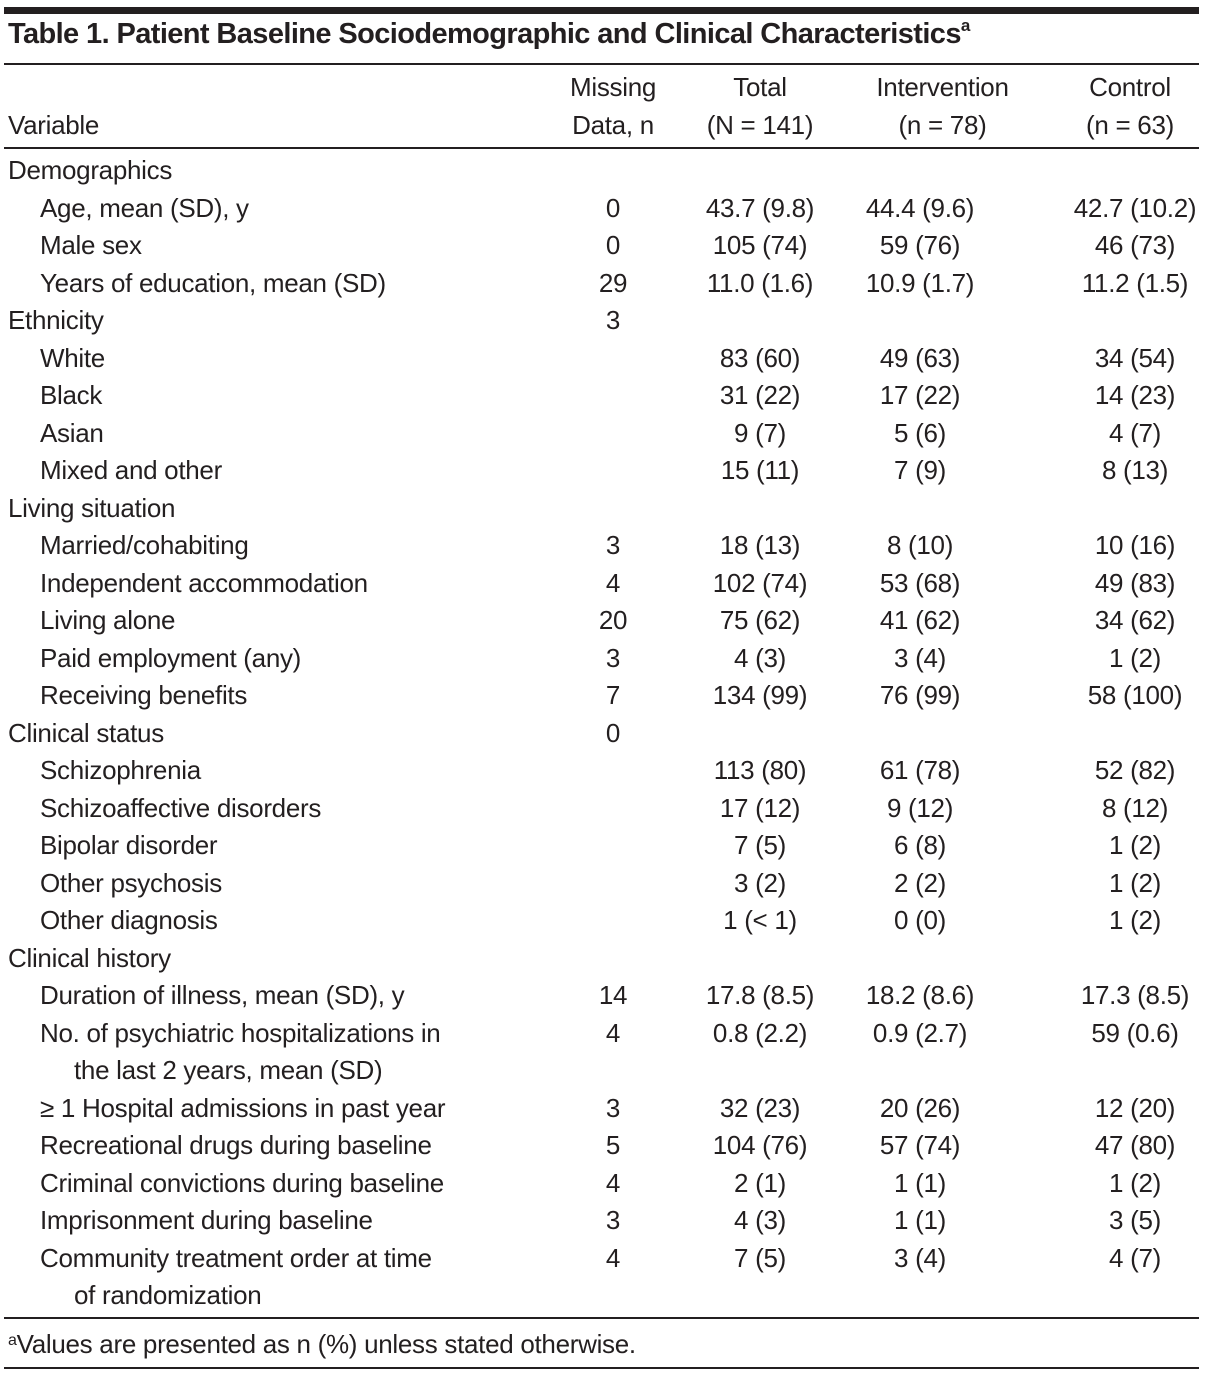  What do you see at coordinates (168, 1295) in the screenshot?
I see `row-label-continued: of randomization` at bounding box center [168, 1295].